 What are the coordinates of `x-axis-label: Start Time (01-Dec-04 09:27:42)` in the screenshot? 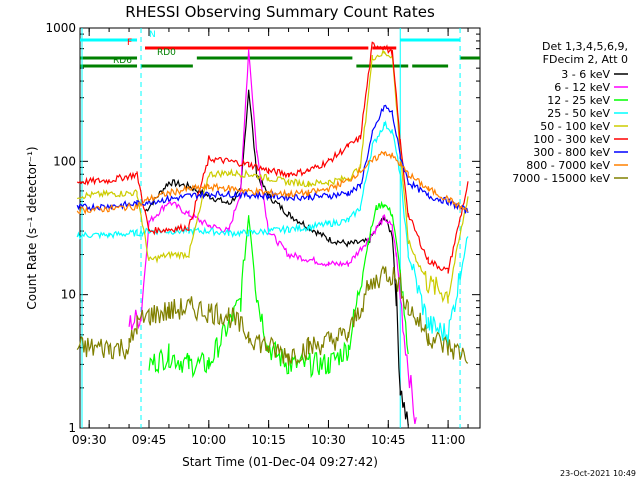 It's located at (280, 462).